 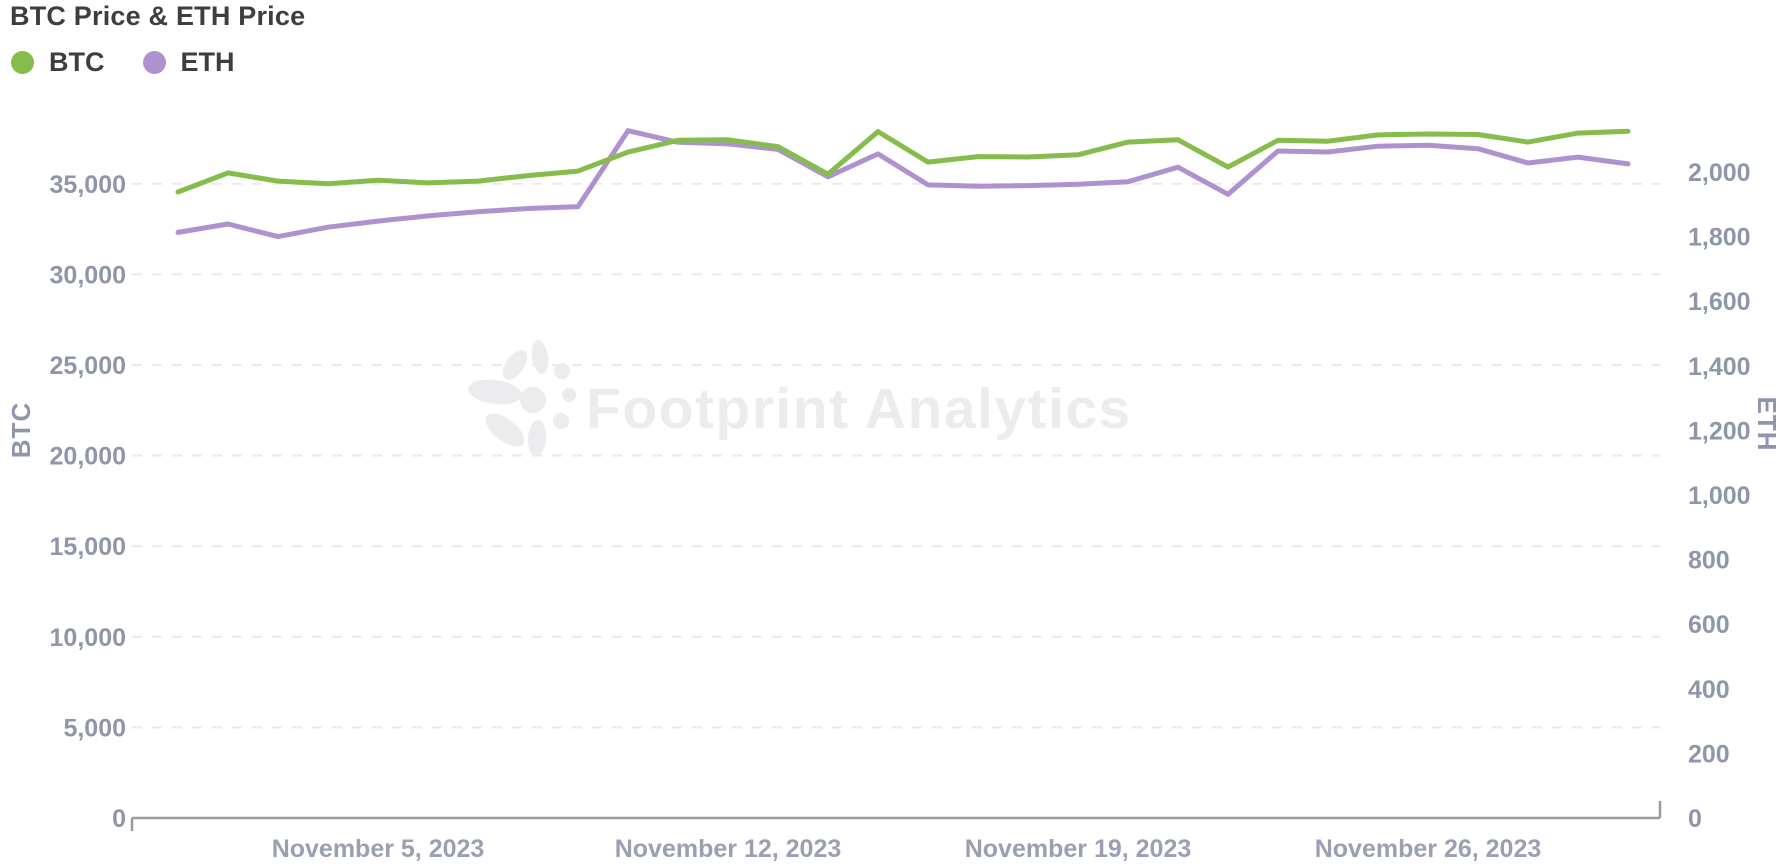 I want to click on x-axis-tick-label: November 19, 2023, so click(x=1078, y=849).